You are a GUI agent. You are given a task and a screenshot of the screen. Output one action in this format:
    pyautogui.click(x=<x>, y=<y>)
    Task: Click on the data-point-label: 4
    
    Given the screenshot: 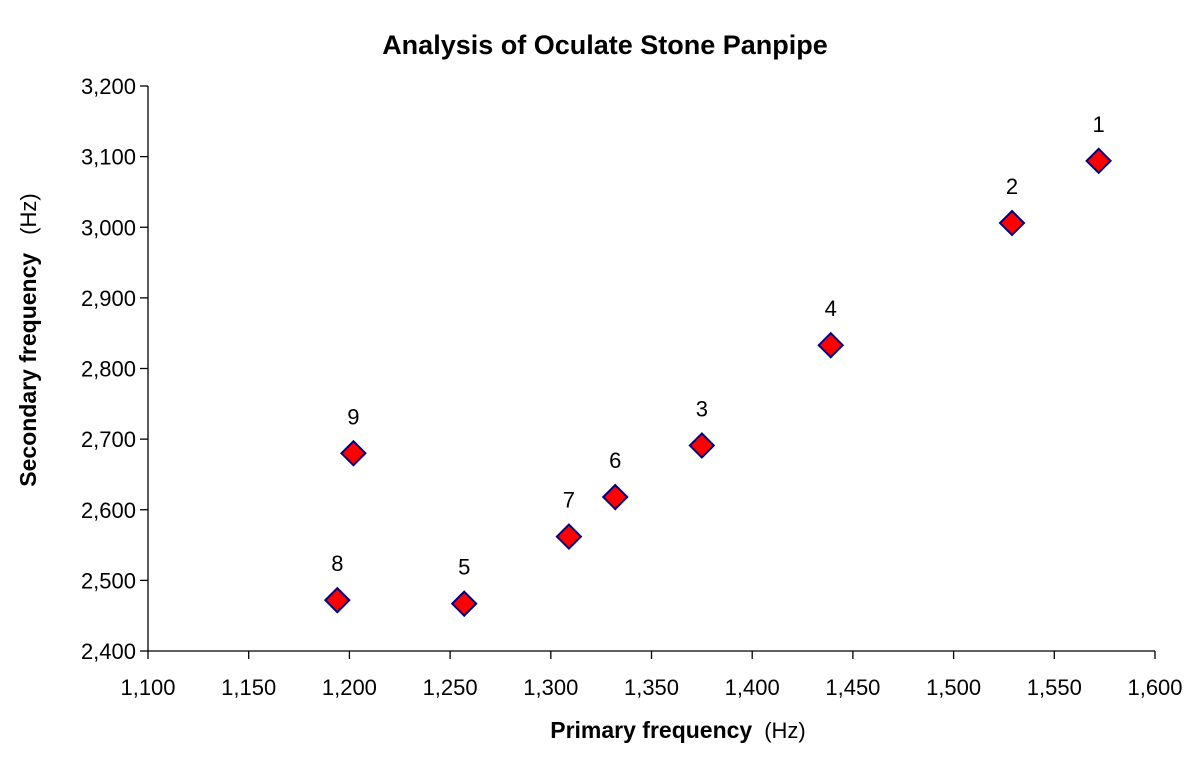 What is the action you would take?
    pyautogui.click(x=831, y=308)
    